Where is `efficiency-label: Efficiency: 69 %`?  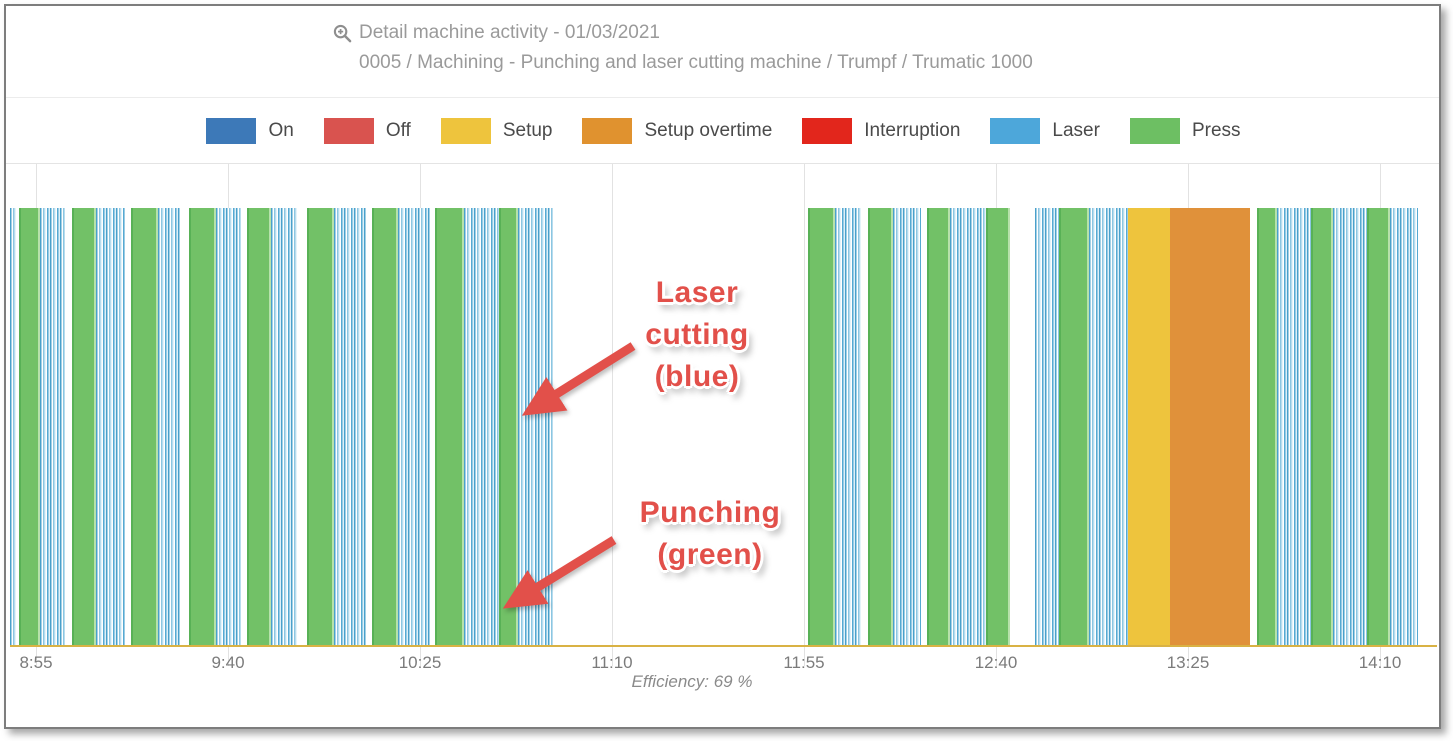 efficiency-label: Efficiency: 69 % is located at coordinates (692, 681).